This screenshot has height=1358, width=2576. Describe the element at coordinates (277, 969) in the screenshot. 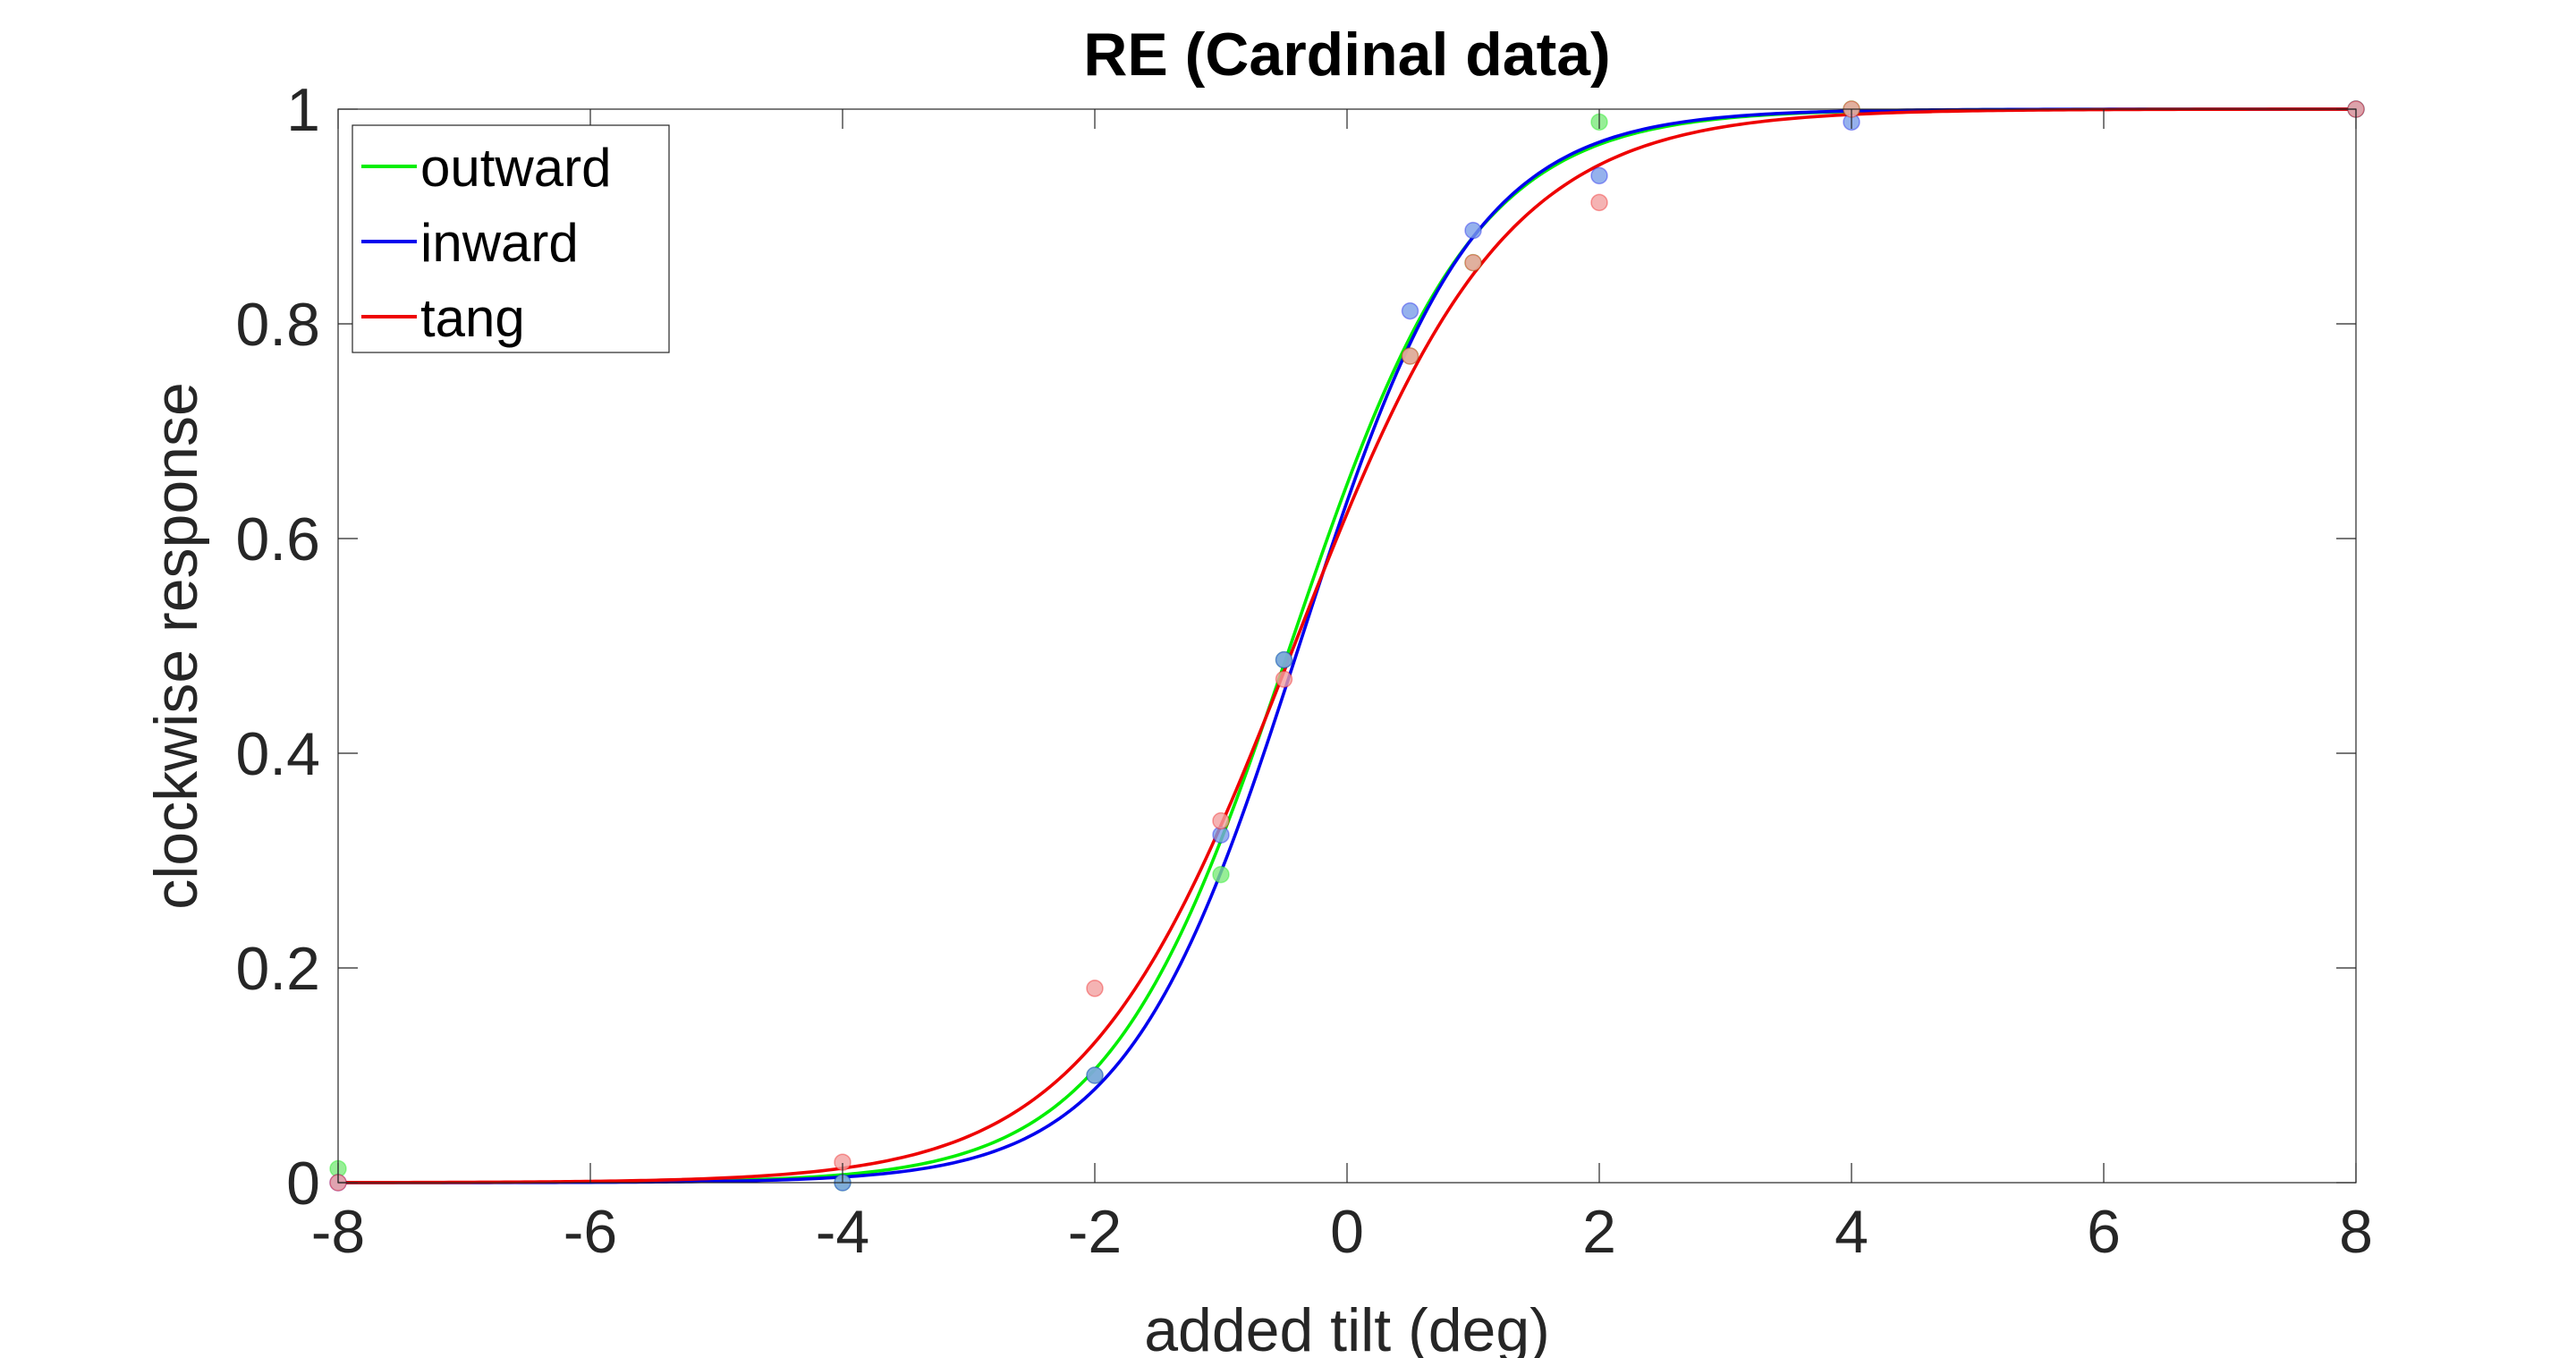

I see `y-tick-label: 0.2` at that location.